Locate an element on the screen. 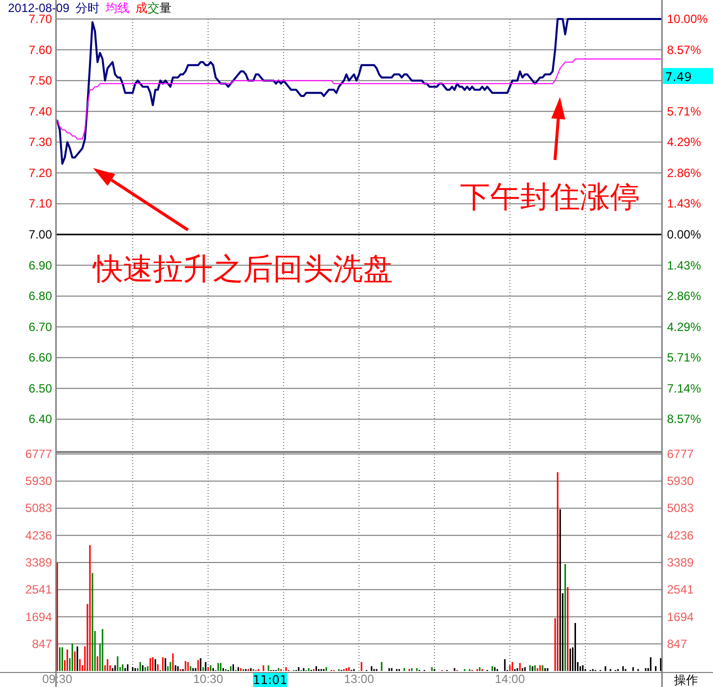 Image resolution: width=713 pixels, height=687 pixels. text: 均线 is located at coordinates (117, 8).